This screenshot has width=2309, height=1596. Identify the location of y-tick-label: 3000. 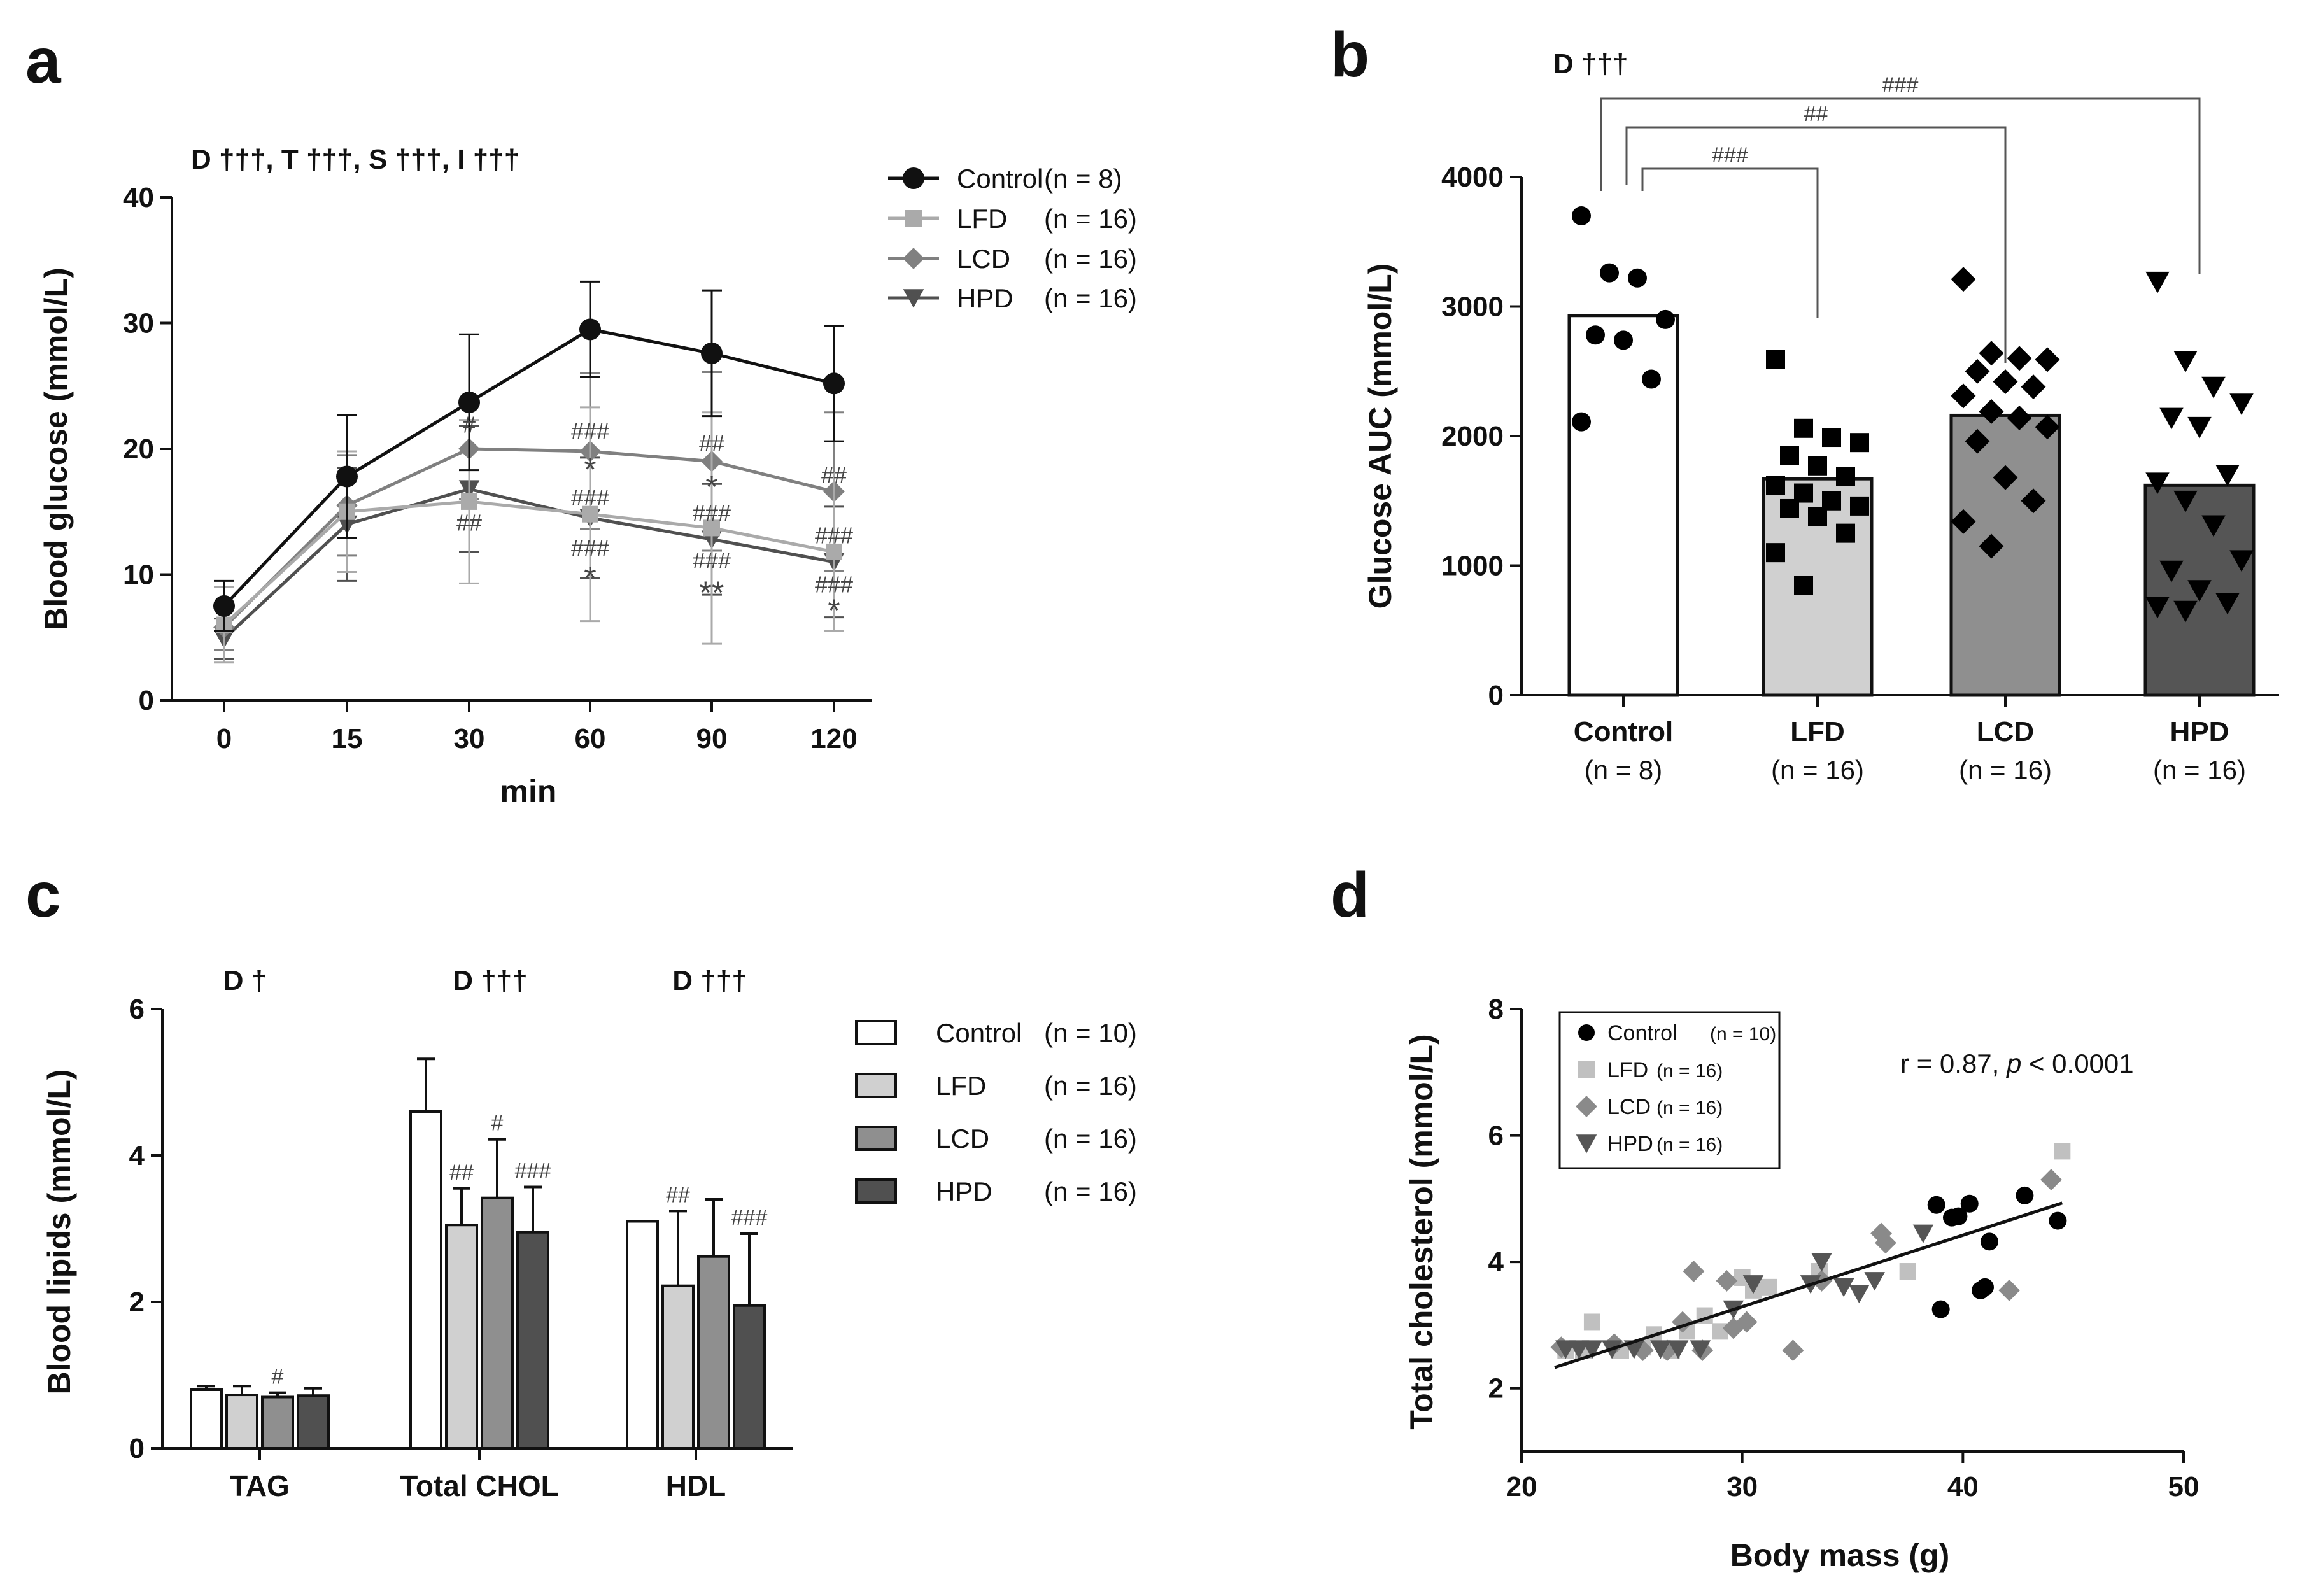
(1472, 307).